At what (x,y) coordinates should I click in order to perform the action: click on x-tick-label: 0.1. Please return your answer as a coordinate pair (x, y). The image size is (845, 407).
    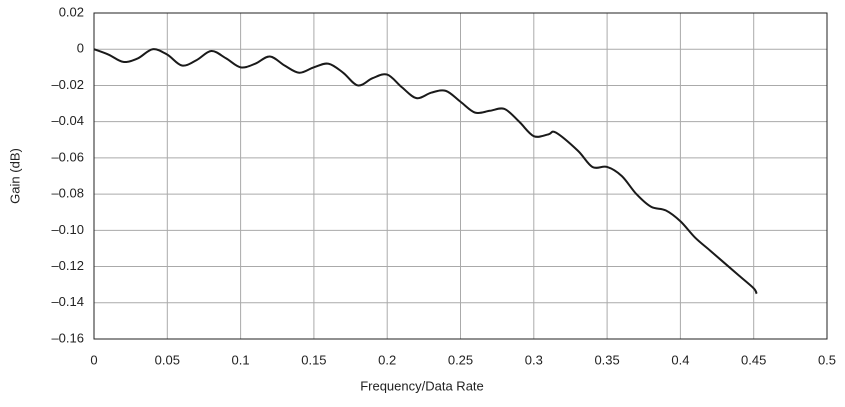
    Looking at the image, I should click on (241, 359).